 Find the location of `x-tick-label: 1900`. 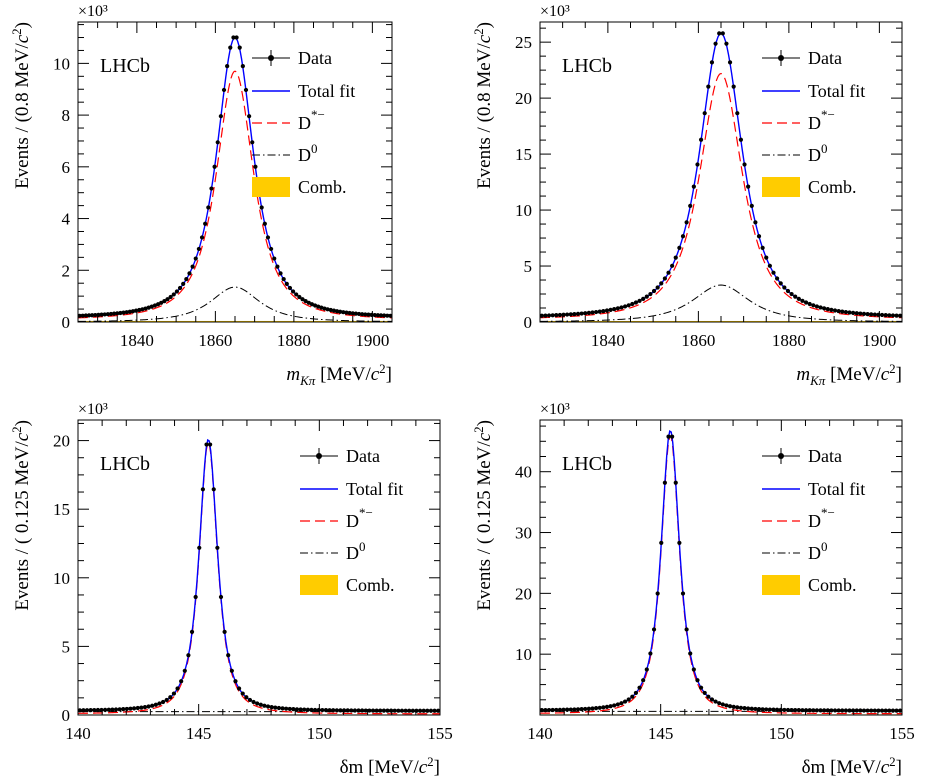

x-tick-label: 1900 is located at coordinates (879, 340).